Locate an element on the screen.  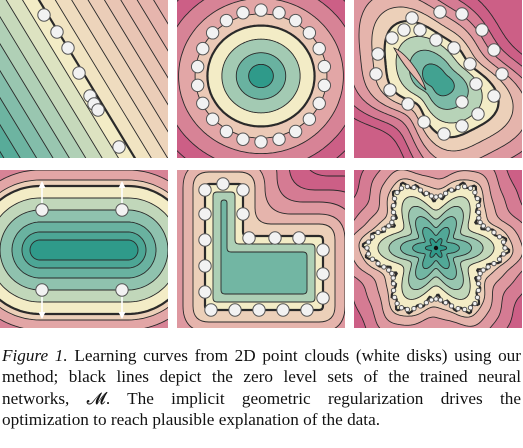
figure-label: Figure 1. is located at coordinates (35, 355).